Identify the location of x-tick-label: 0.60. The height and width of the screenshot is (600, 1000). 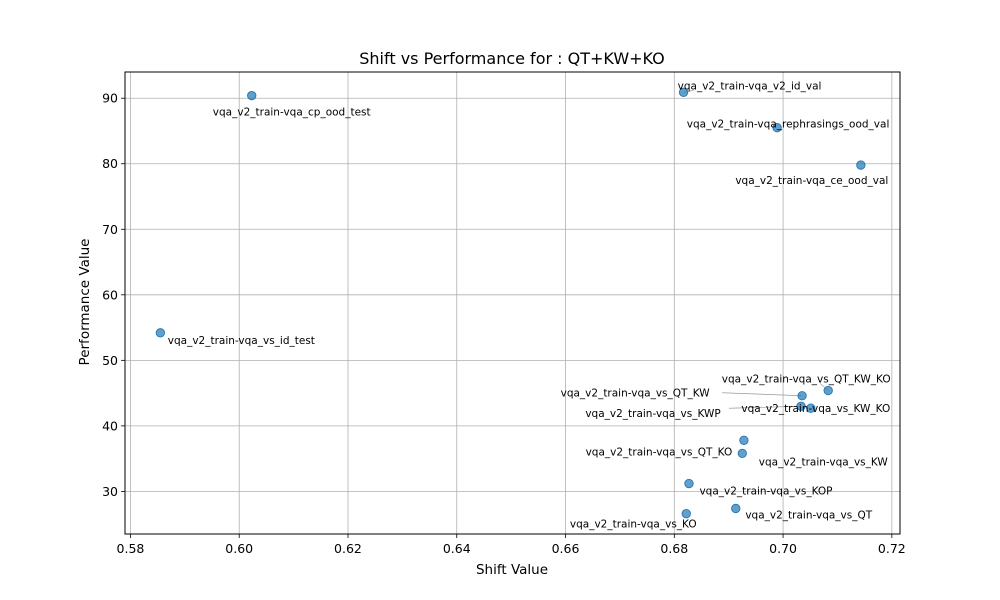
(239, 548).